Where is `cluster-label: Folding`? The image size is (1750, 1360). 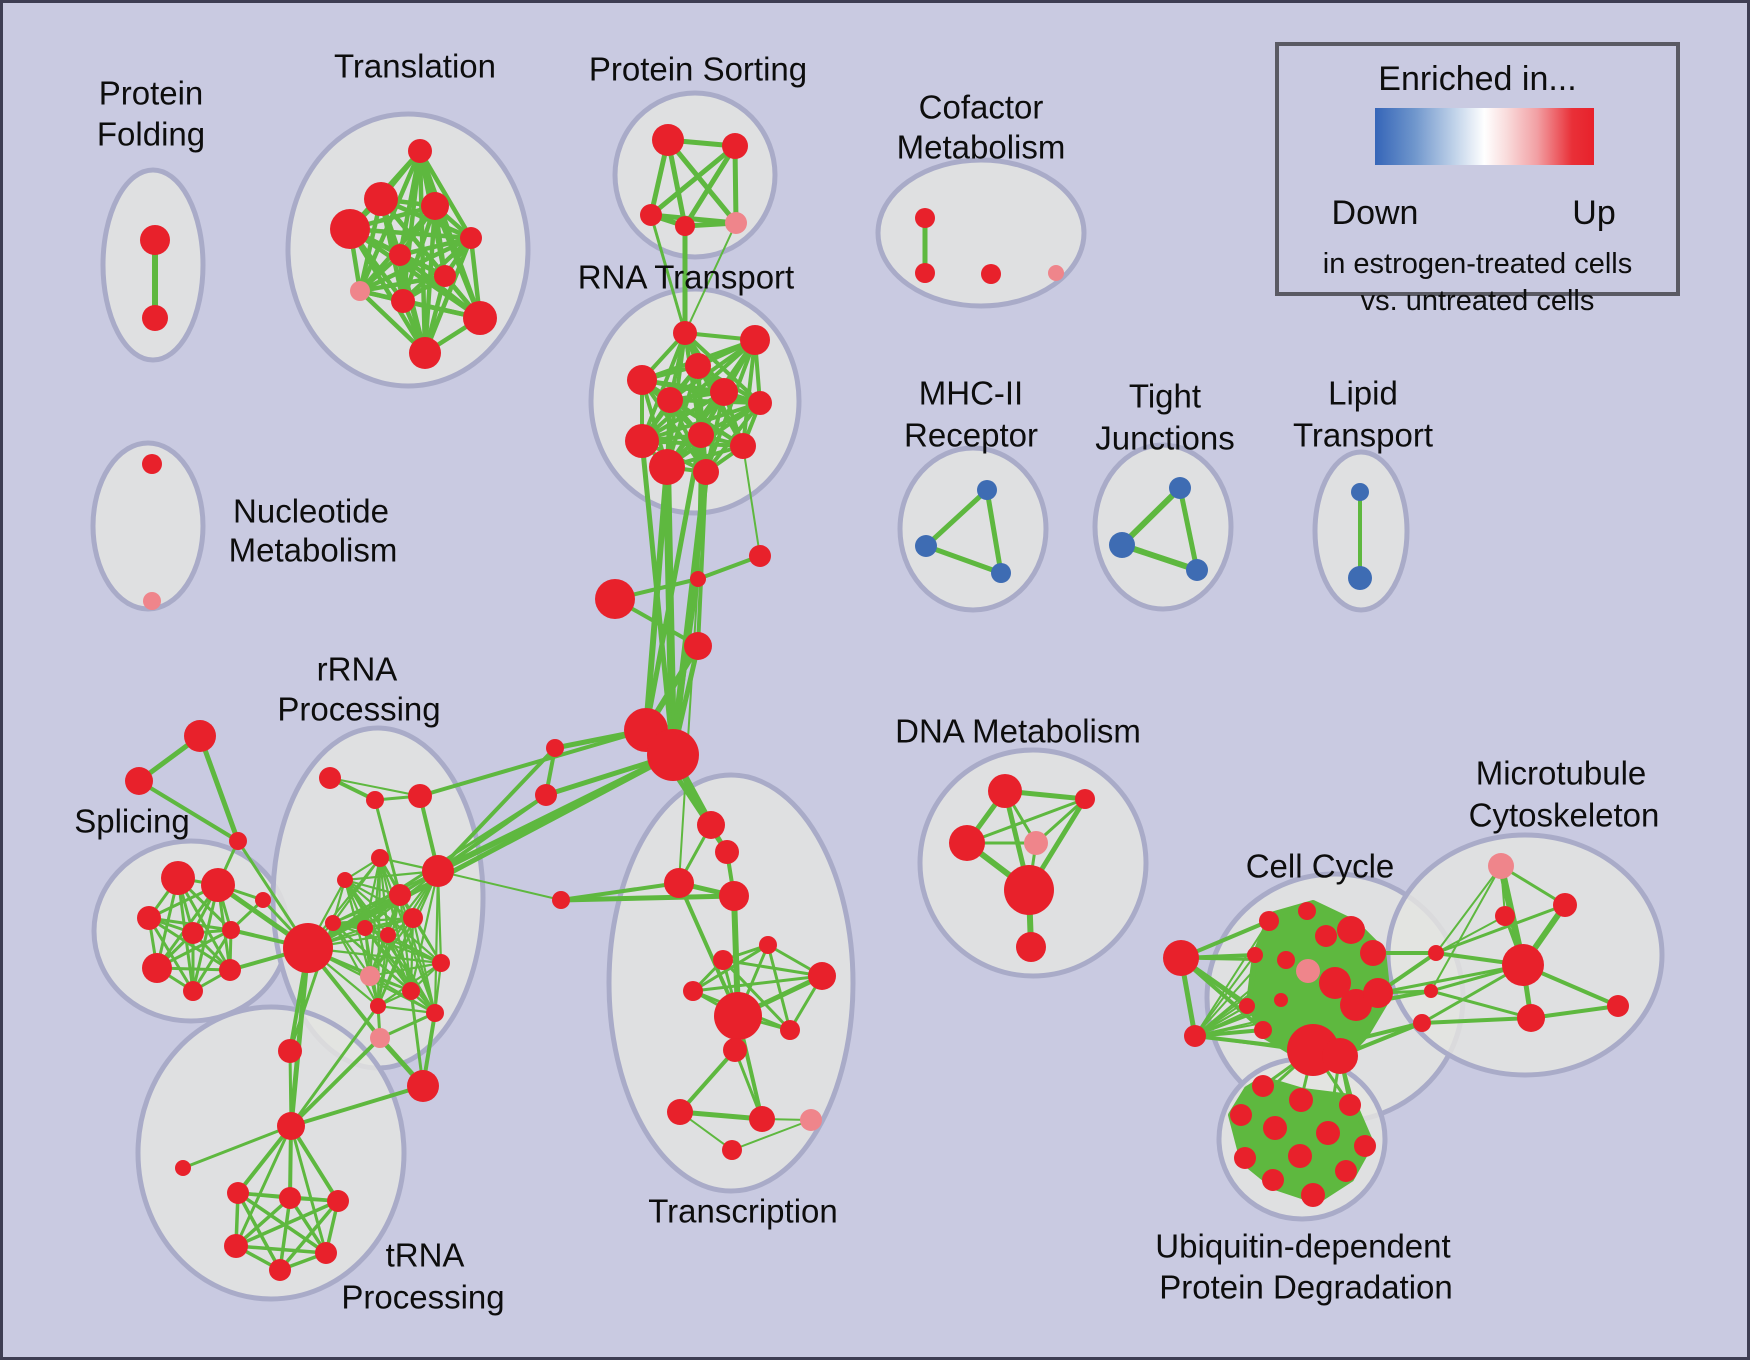
cluster-label: Folding is located at coordinates (151, 134).